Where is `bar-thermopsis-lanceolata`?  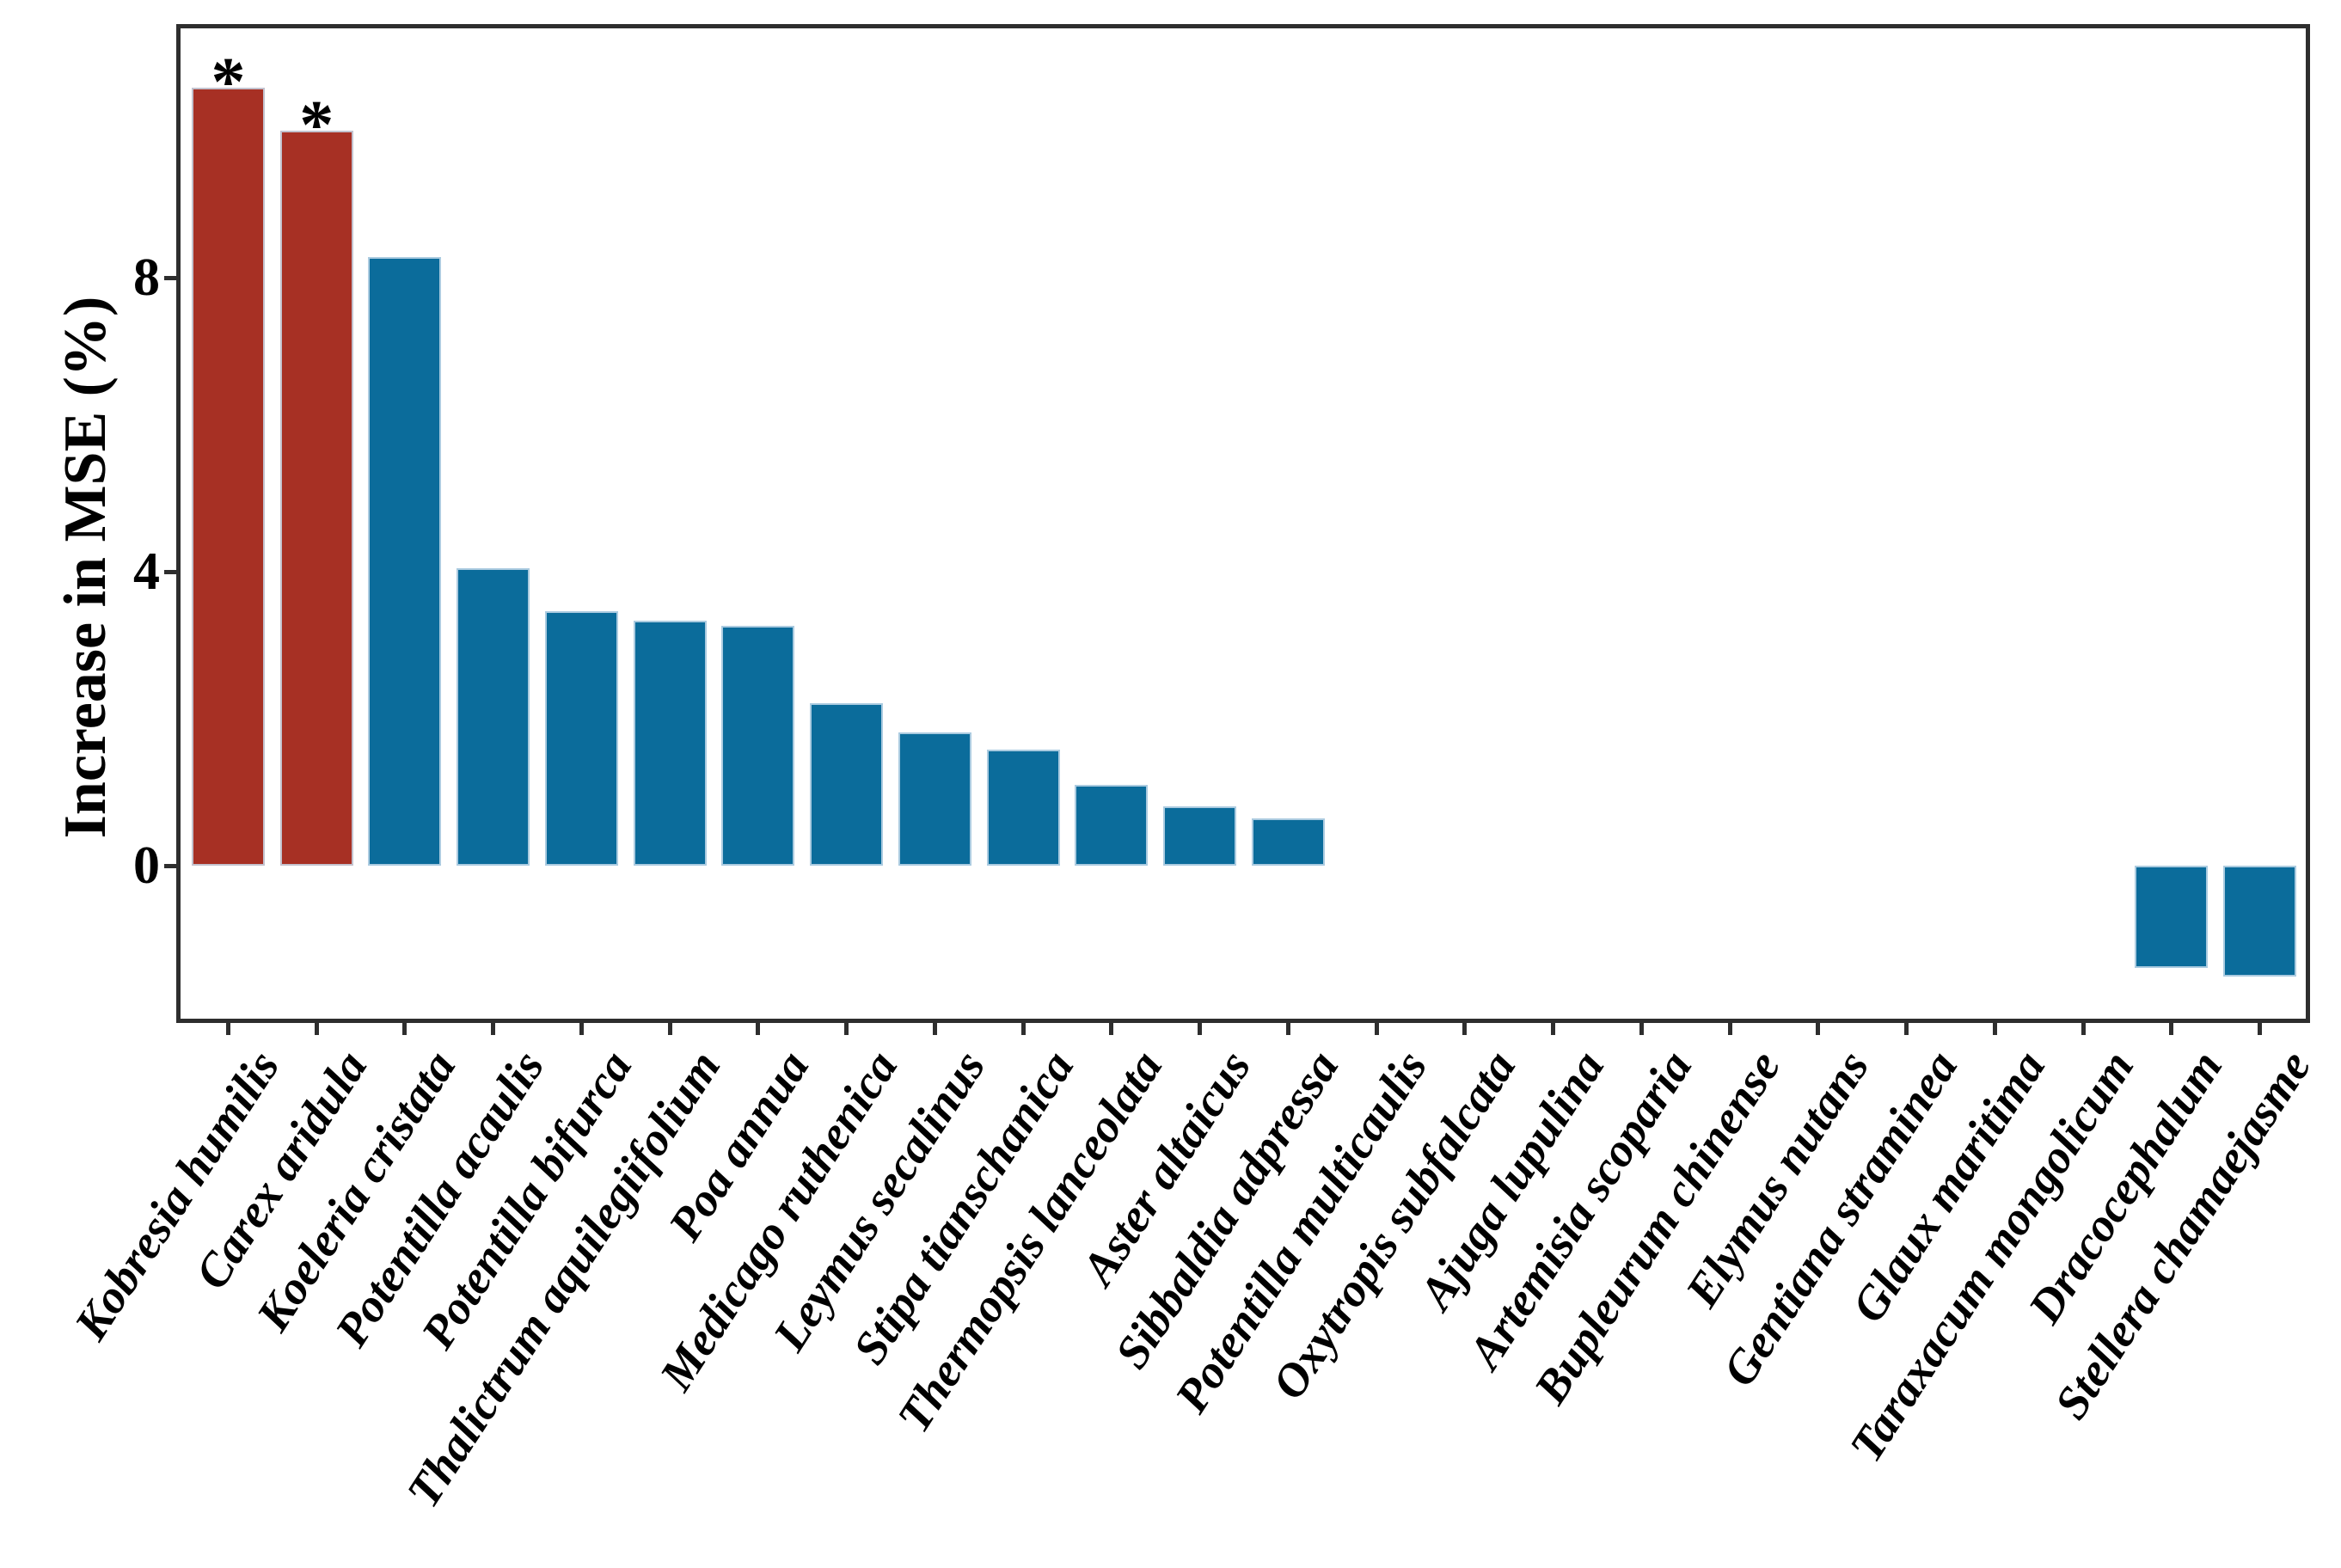 bar-thermopsis-lanceolata is located at coordinates (1112, 825).